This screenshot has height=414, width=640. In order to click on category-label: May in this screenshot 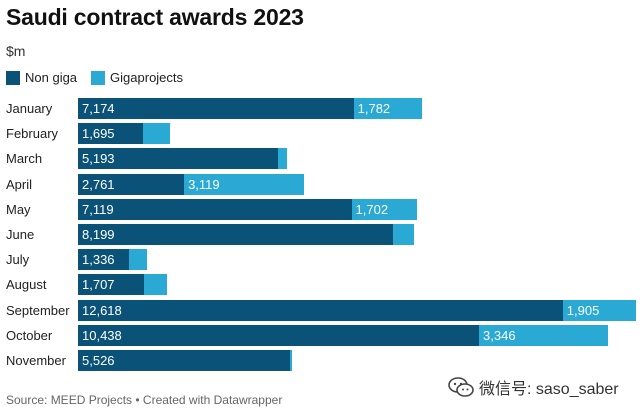, I will do `click(18, 209)`.